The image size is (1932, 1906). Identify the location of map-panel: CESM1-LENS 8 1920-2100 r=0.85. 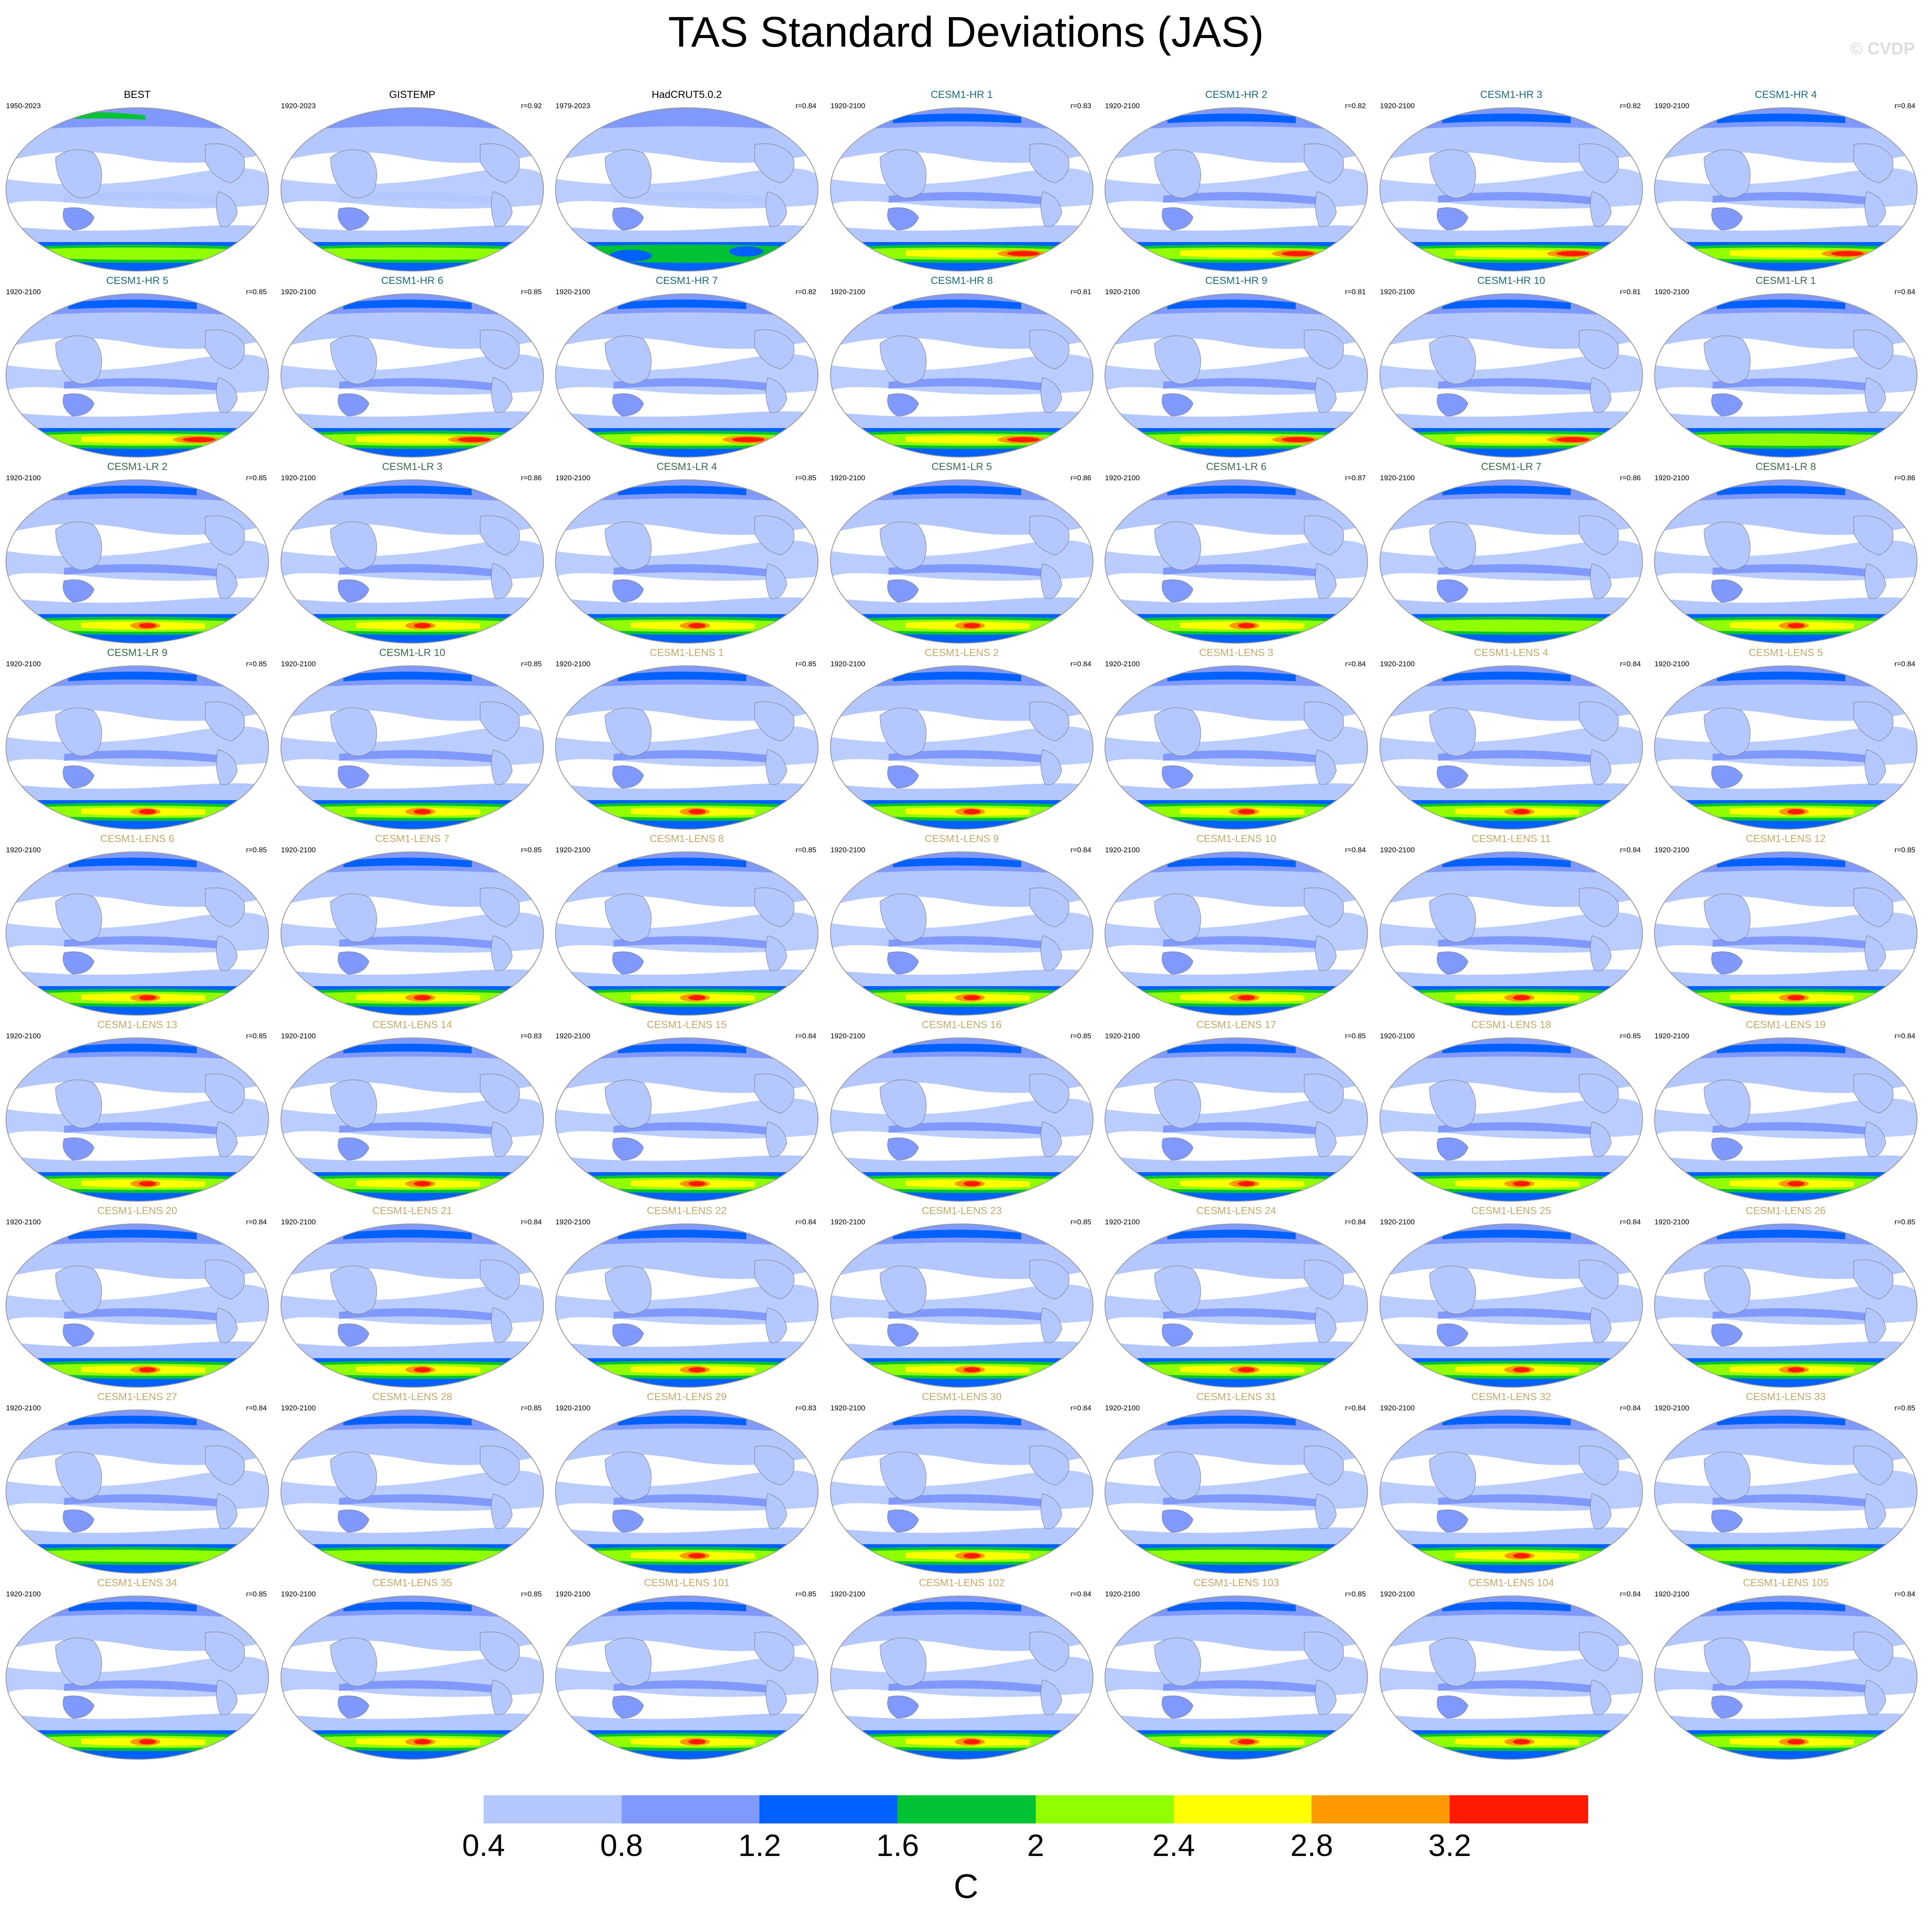
(686, 926).